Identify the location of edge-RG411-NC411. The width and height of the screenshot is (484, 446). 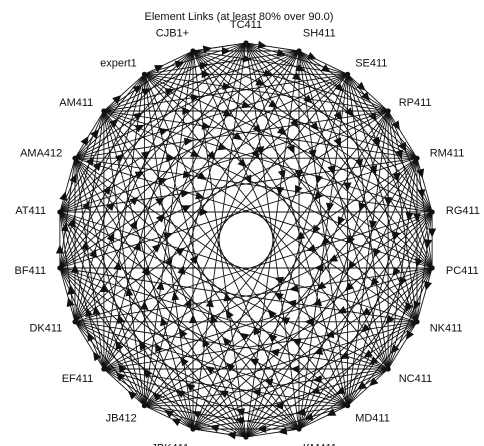
(410, 290).